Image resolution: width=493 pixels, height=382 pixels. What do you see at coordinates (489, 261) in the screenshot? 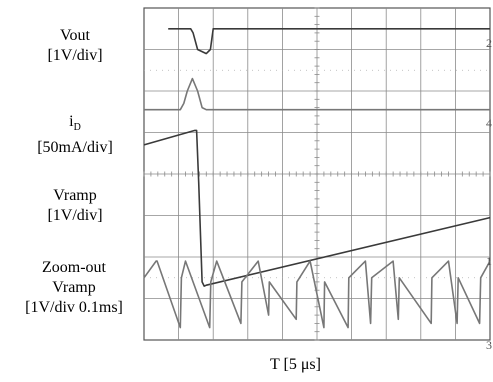
I see `channel-marker-1: 1` at bounding box center [489, 261].